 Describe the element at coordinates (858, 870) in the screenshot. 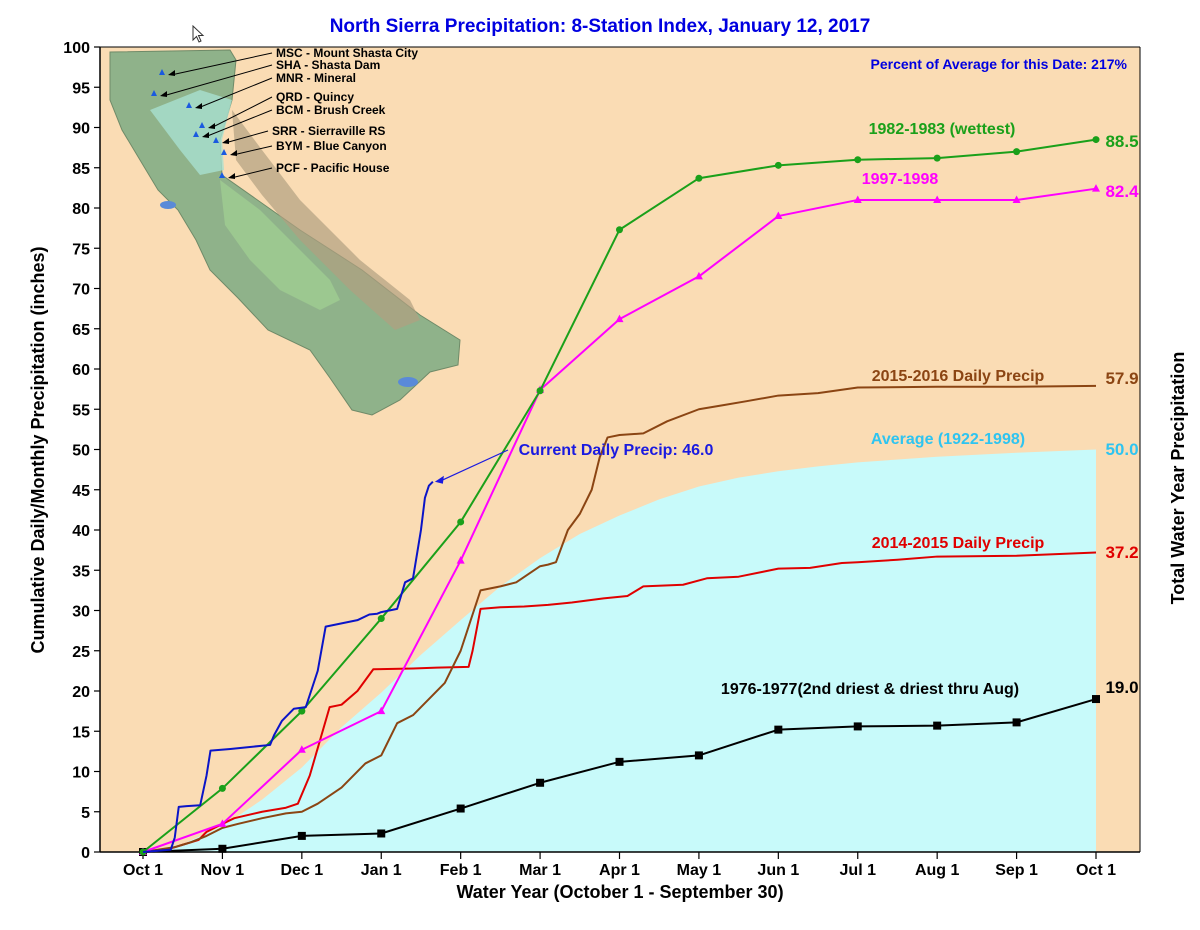

I see `x-tick-label: Jul 1` at that location.